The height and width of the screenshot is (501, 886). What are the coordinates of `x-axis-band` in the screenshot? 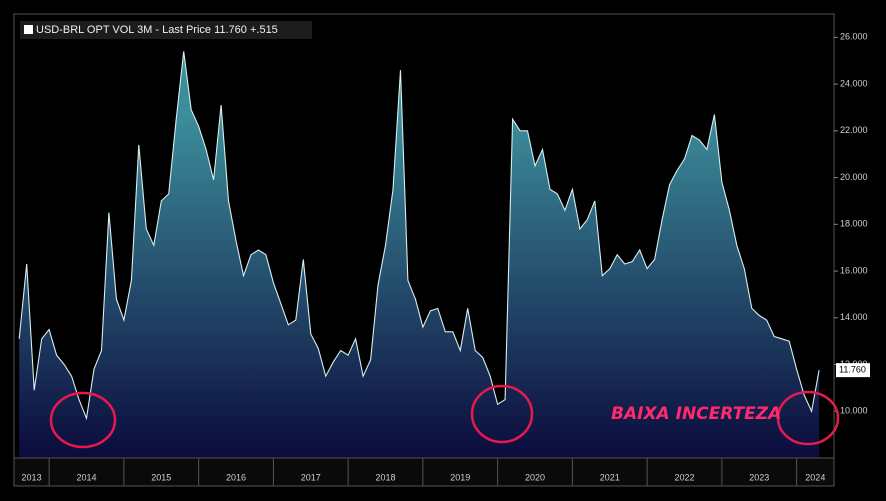 It's located at (424, 472).